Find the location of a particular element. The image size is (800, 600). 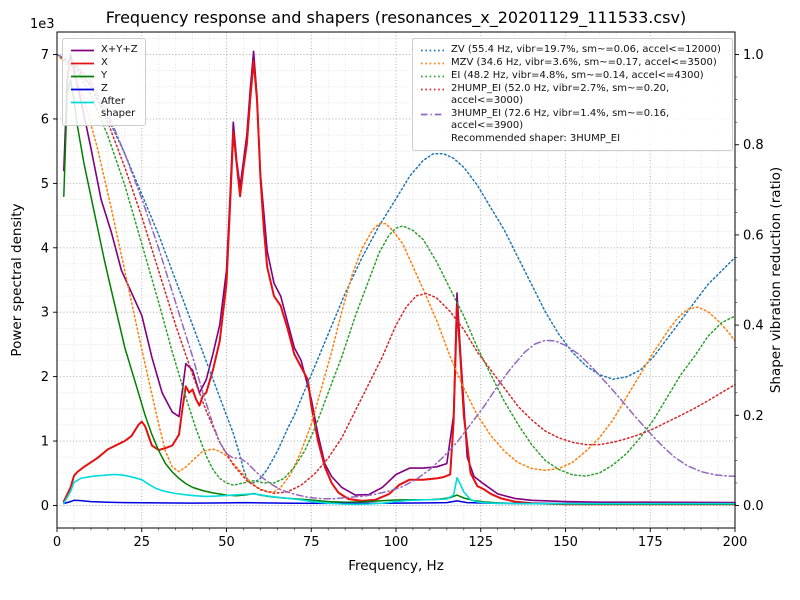

svg-text: 200 is located at coordinates (735, 542).